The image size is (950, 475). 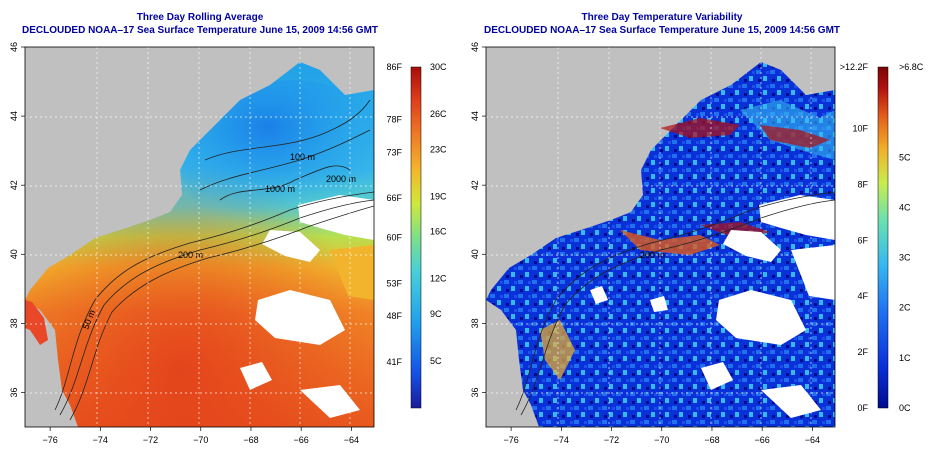 What do you see at coordinates (200, 17) in the screenshot?
I see `left-title-line1: Three Day Rolling Average` at bounding box center [200, 17].